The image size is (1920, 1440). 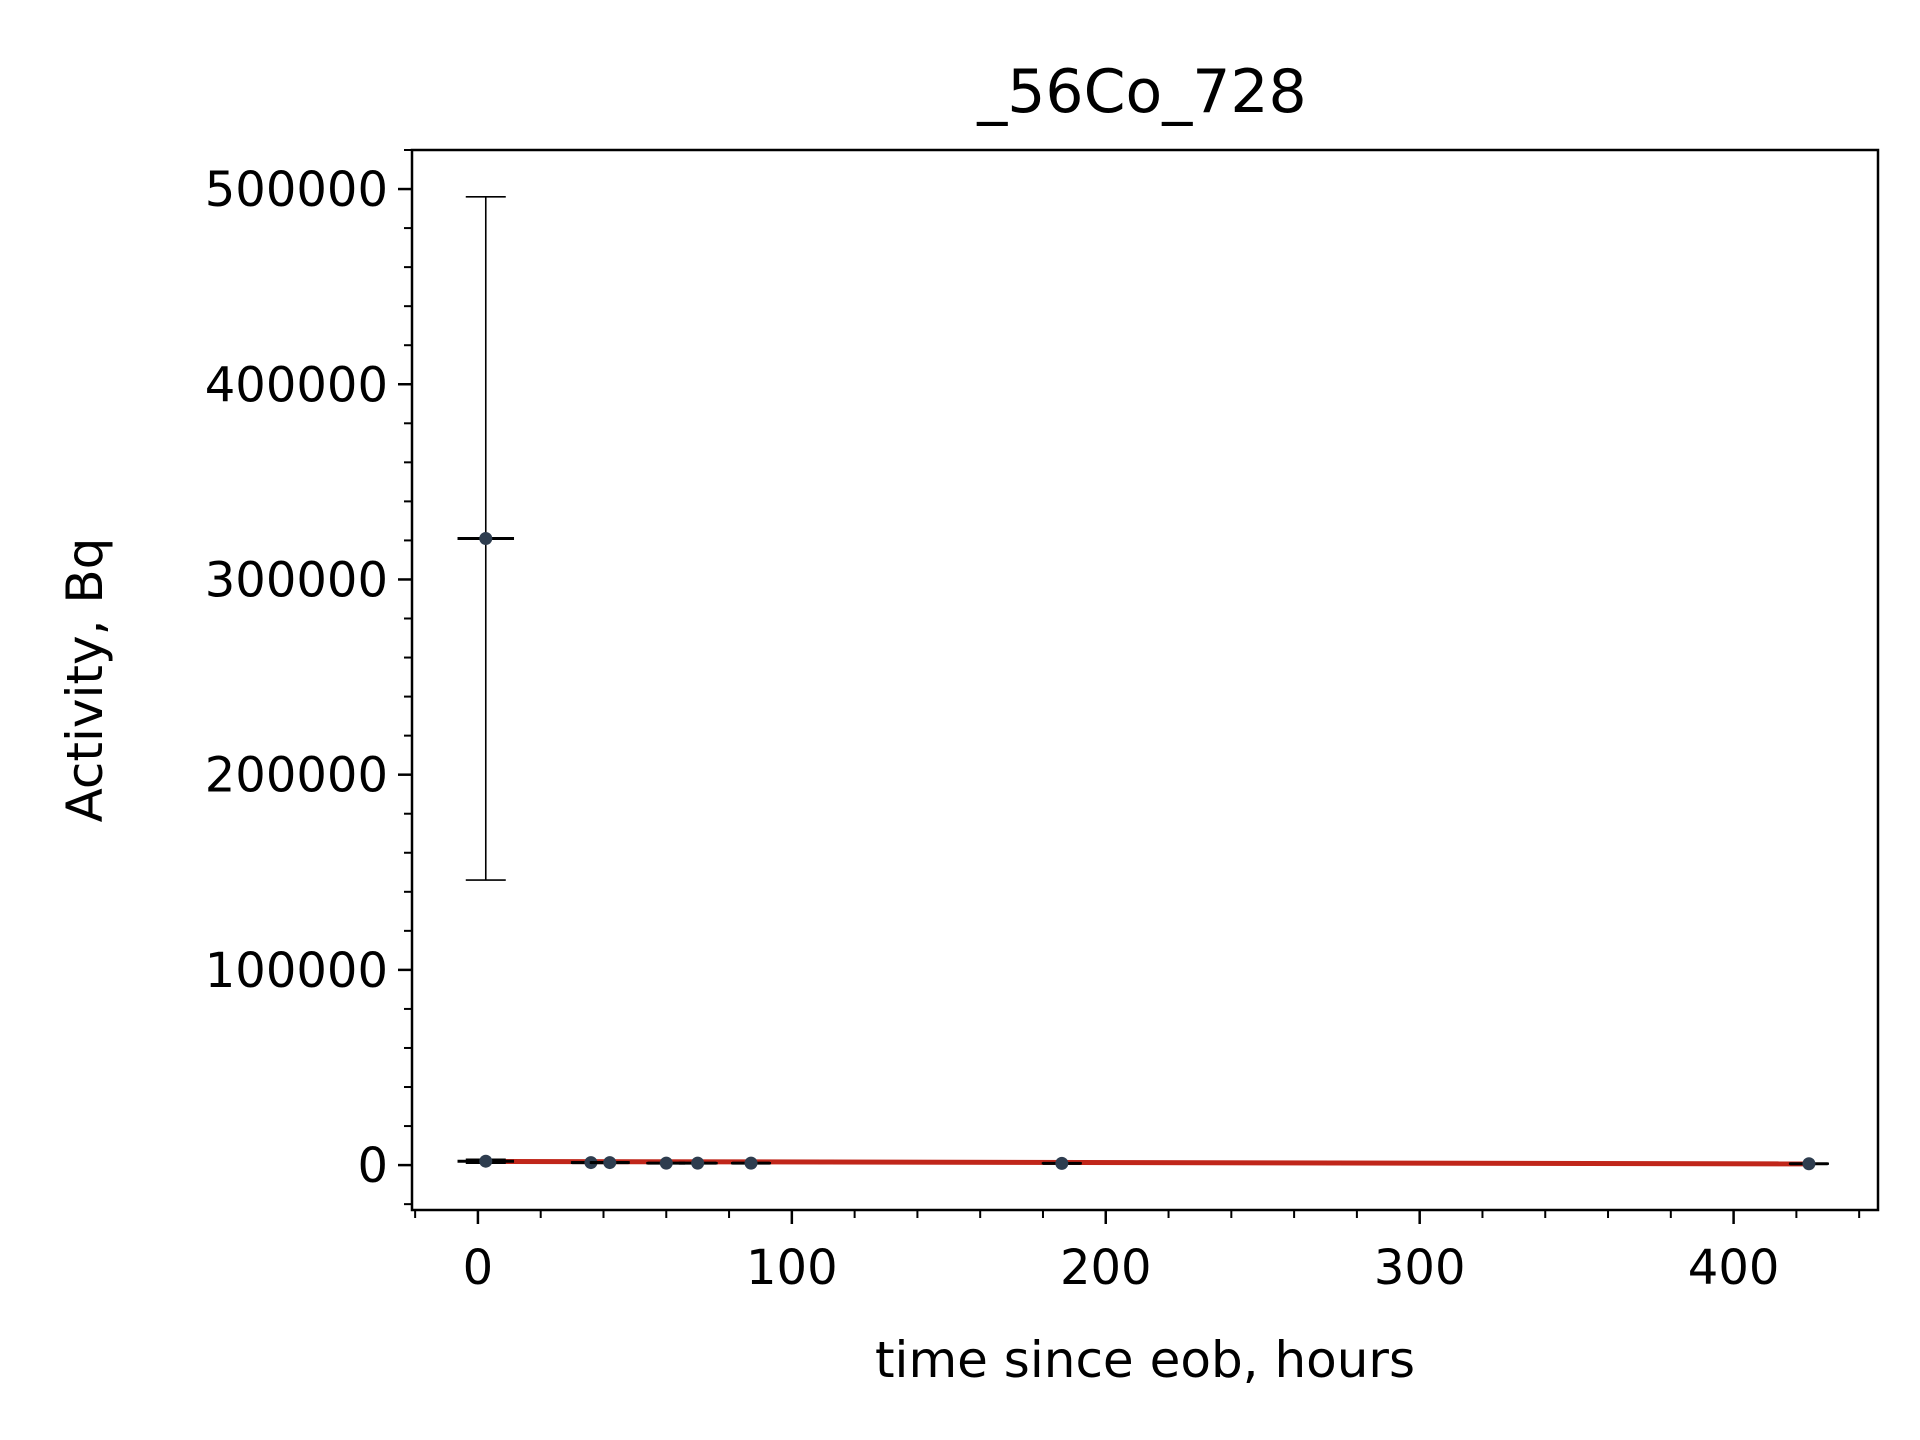 I want to click on y-tick-label: 100000, so click(x=296, y=971).